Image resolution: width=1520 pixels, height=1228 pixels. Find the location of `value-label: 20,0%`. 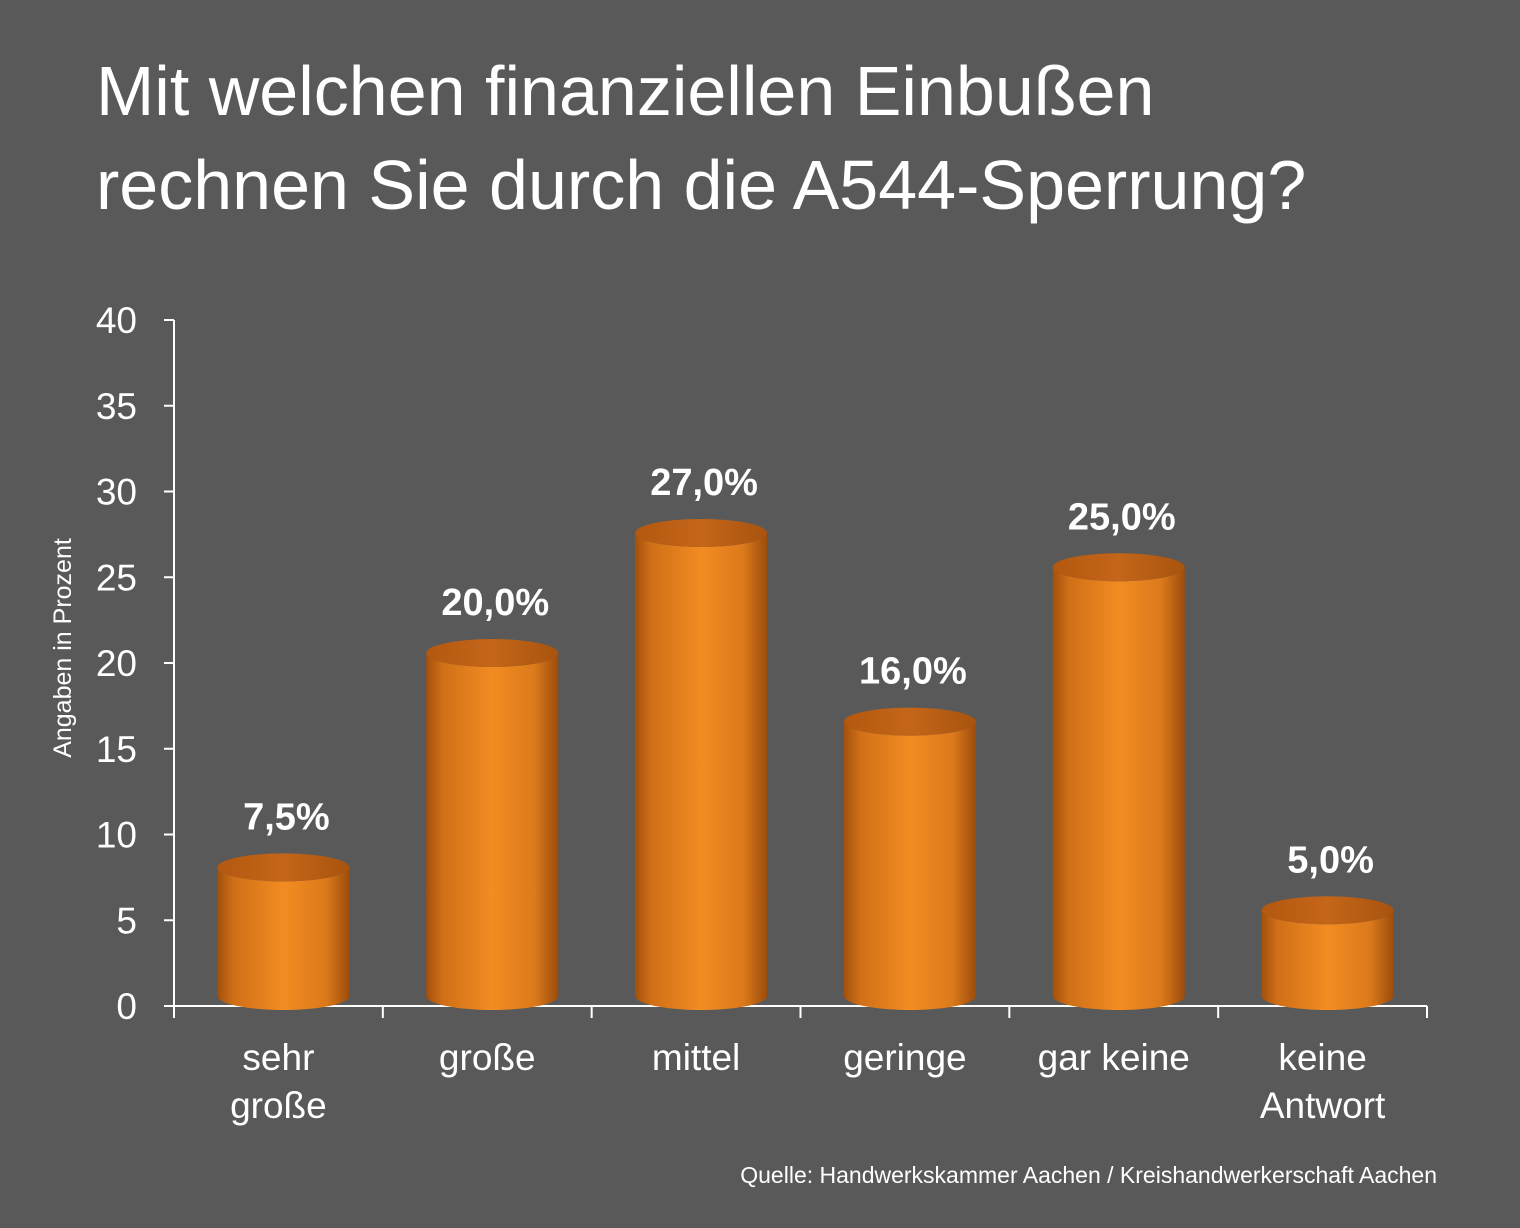

value-label: 20,0% is located at coordinates (495, 603).